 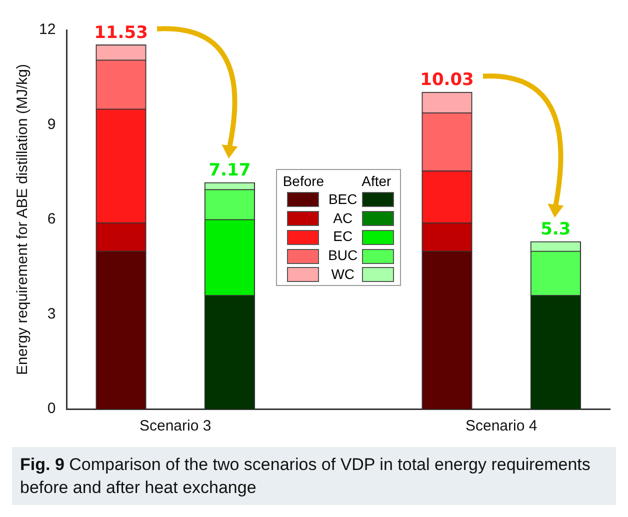 What do you see at coordinates (342, 199) in the screenshot?
I see `legend-label: BEC` at bounding box center [342, 199].